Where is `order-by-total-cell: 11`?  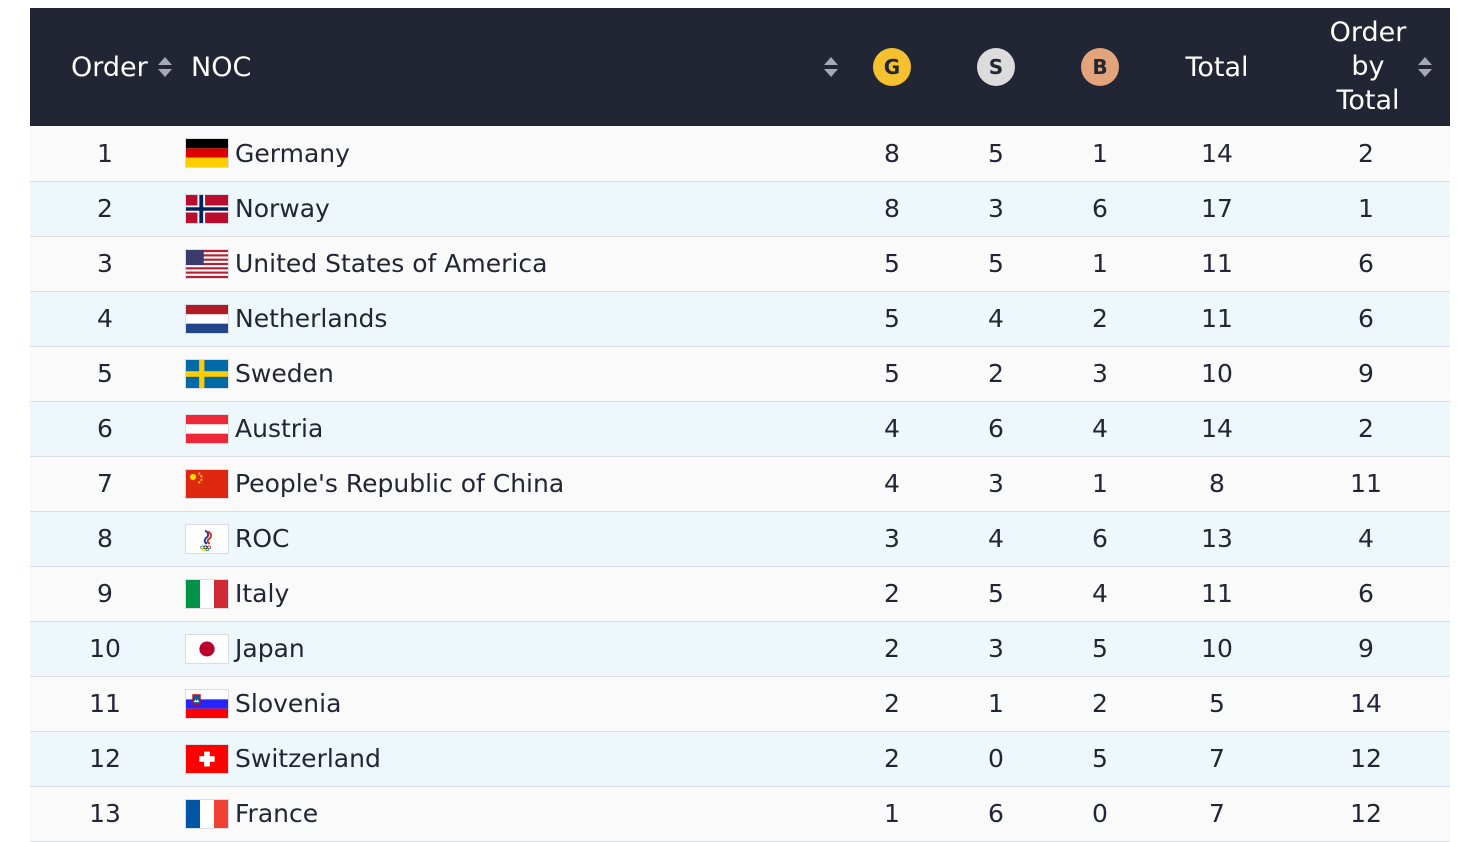 order-by-total-cell: 11 is located at coordinates (1366, 483).